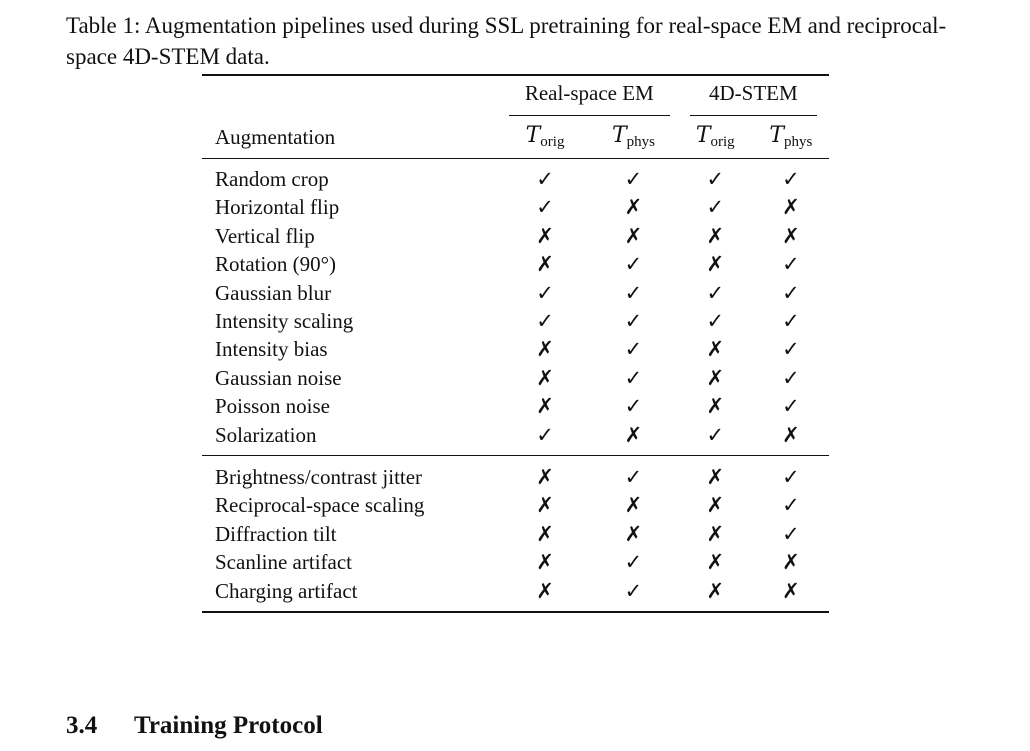 The image size is (1030, 751). I want to click on group-header-row: Real-space EM 4D-STEM, so click(515, 95).